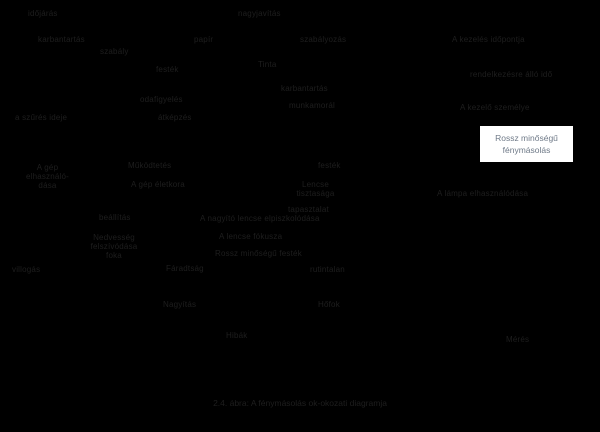 The image size is (600, 432). What do you see at coordinates (267, 64) in the screenshot?
I see `cause-label: Tinta` at bounding box center [267, 64].